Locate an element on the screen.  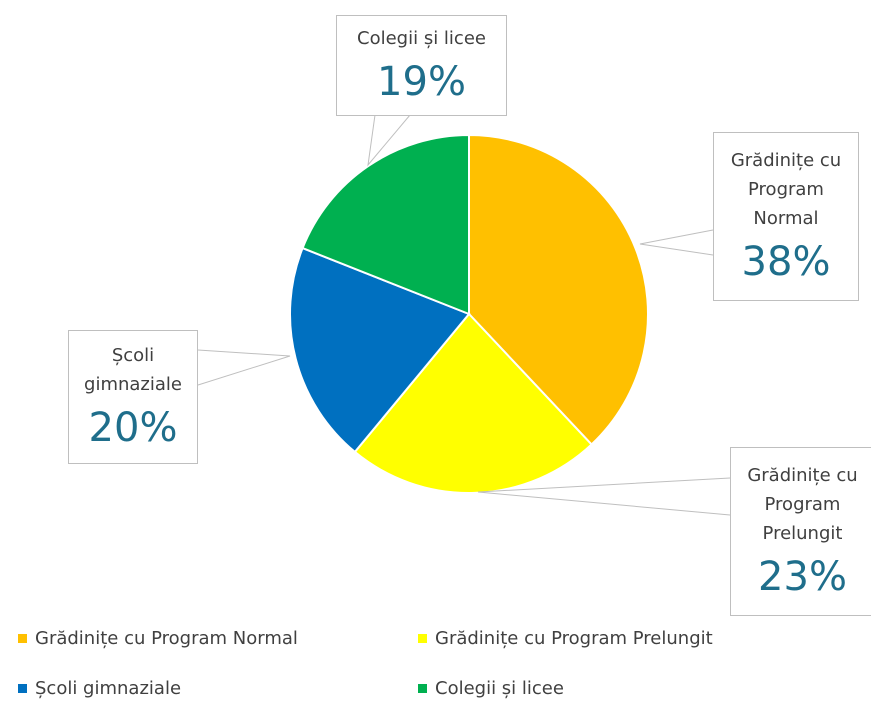
label-category: Grădinițe cu Program Normal is located at coordinates (786, 189).